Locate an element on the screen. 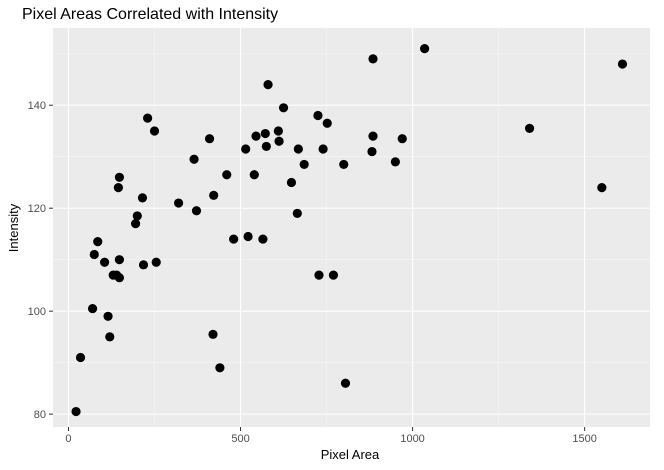 Image resolution: width=664 pixels, height=470 pixels. y-tick-label: 120 is located at coordinates (37, 209).